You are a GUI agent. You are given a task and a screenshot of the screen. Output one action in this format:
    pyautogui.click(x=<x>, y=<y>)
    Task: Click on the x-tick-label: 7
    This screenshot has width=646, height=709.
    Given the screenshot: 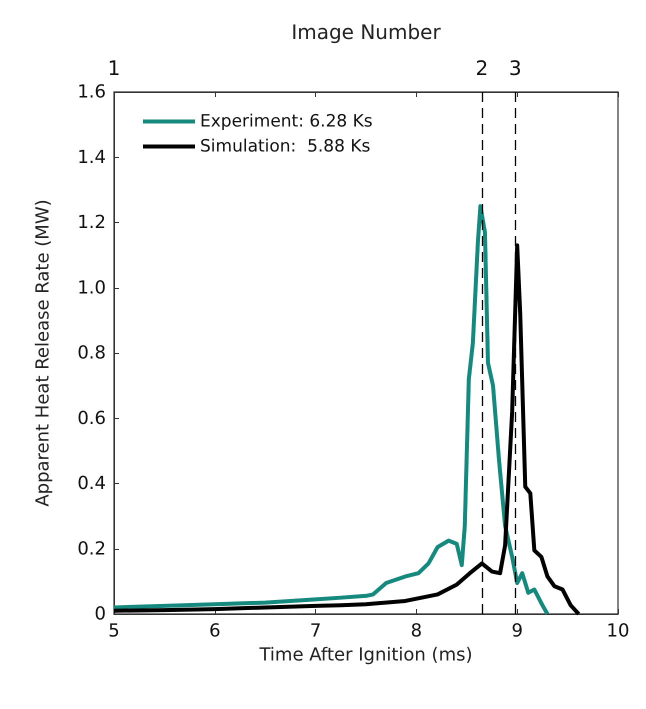 What is the action you would take?
    pyautogui.click(x=316, y=631)
    